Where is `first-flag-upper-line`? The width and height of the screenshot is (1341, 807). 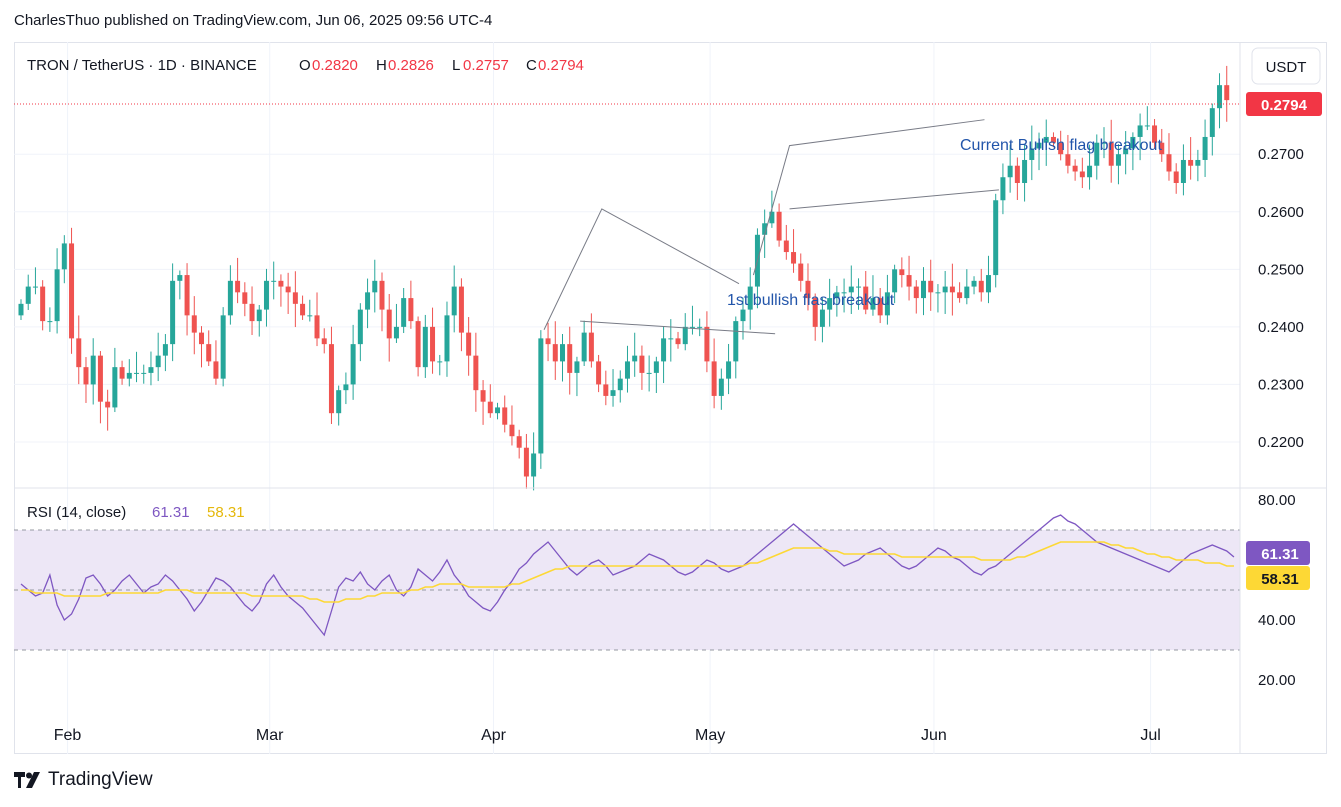 first-flag-upper-line is located at coordinates (641, 269).